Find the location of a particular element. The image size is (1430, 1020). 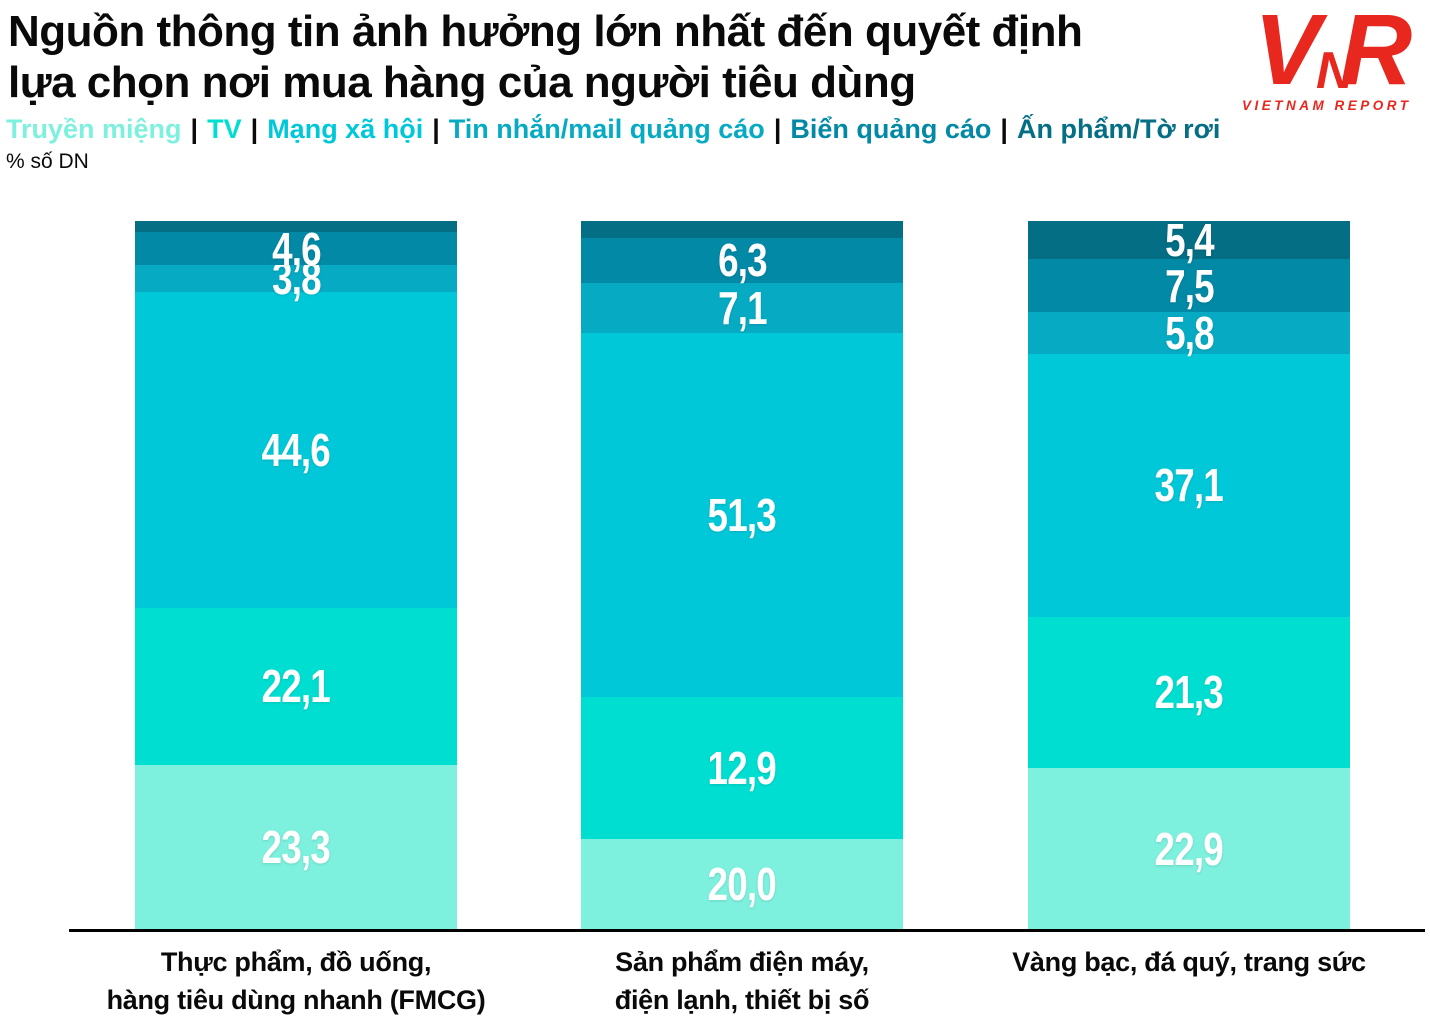

legend-item-an-pham-to-roi: Ấn phẩm/Tờ rơi is located at coordinates (1118, 129).